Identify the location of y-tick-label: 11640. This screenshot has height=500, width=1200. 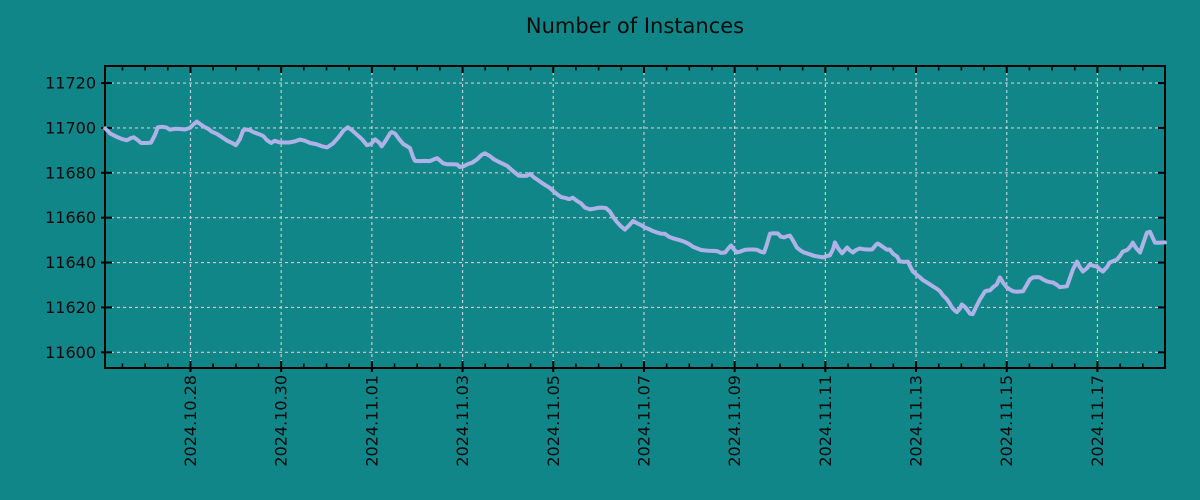
(70, 262).